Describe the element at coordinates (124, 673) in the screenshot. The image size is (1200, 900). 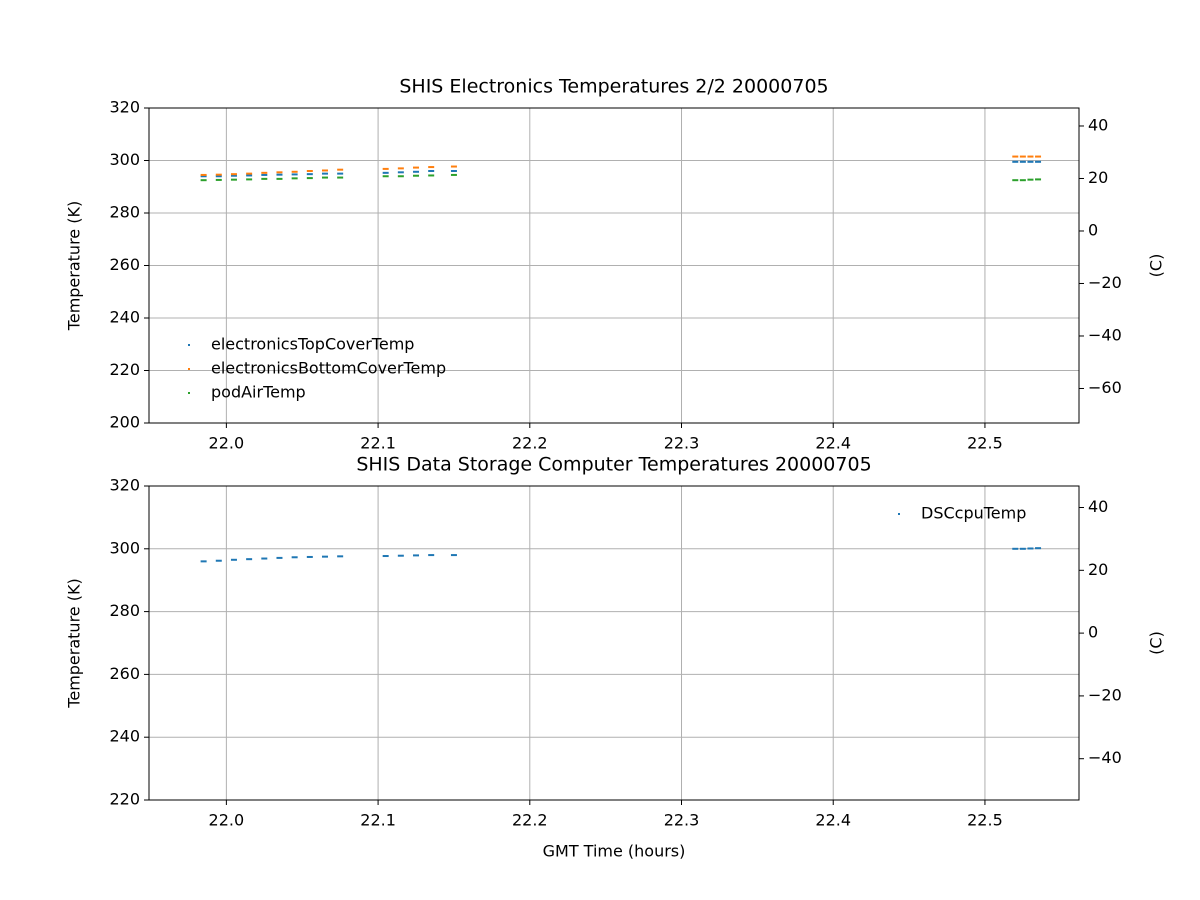
I see `y-tick-label: 260` at that location.